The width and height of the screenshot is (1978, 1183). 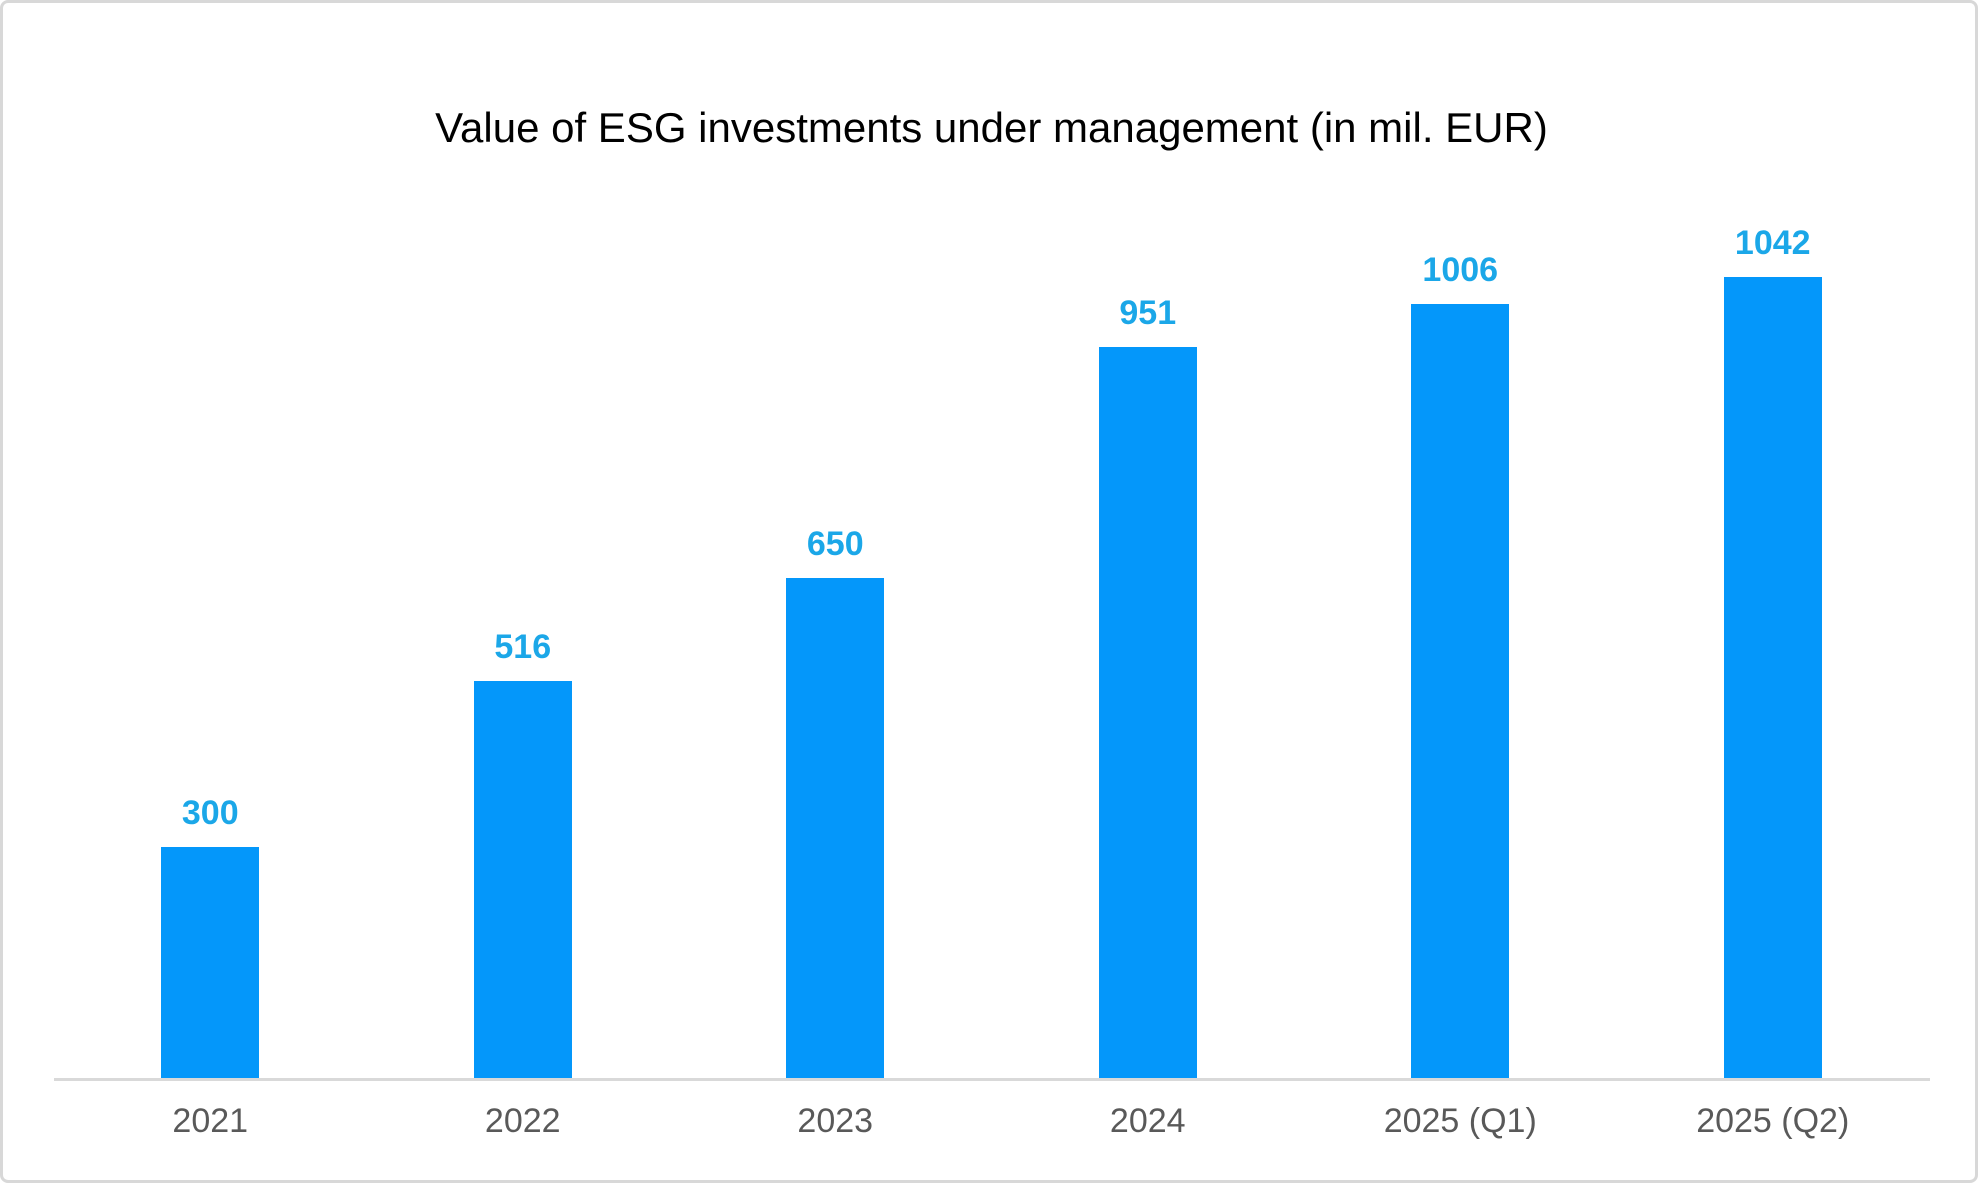 I want to click on bar-2025 (Q1), so click(x=1460, y=691).